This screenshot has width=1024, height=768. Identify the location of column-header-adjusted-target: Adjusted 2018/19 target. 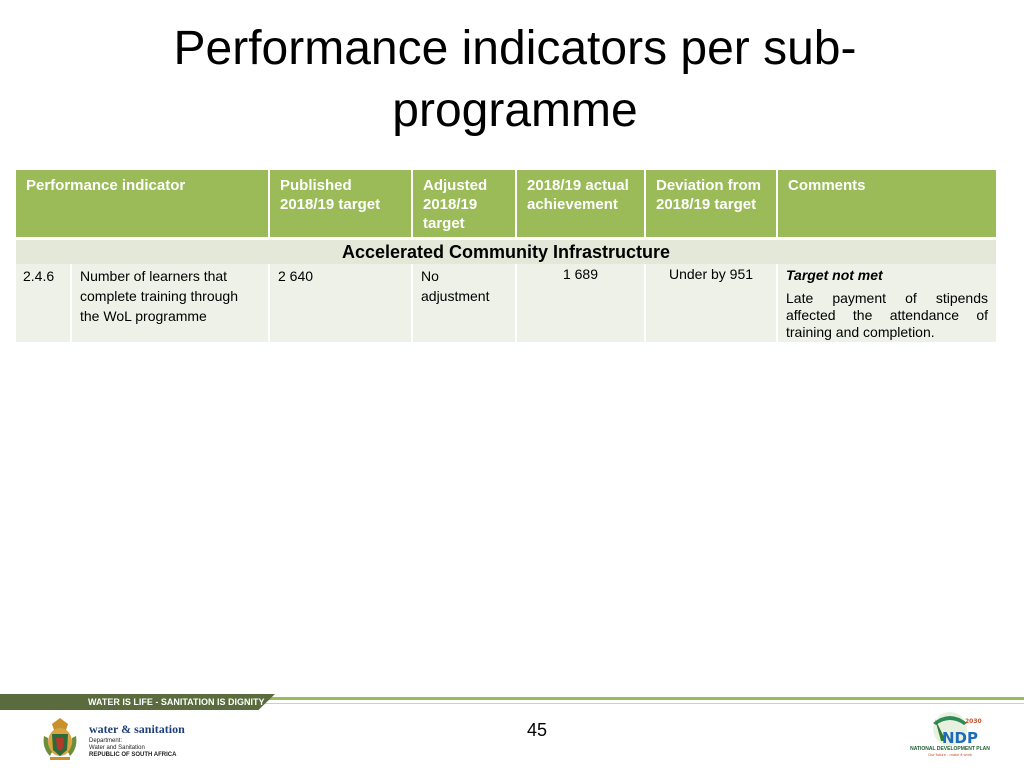
(465, 203).